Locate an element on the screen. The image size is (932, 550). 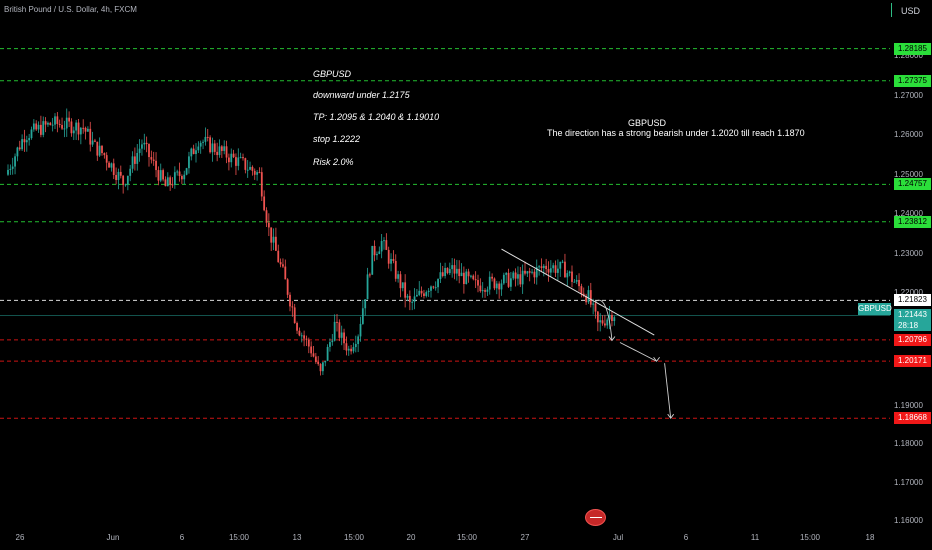
projection-path is located at coordinates (604, 320).